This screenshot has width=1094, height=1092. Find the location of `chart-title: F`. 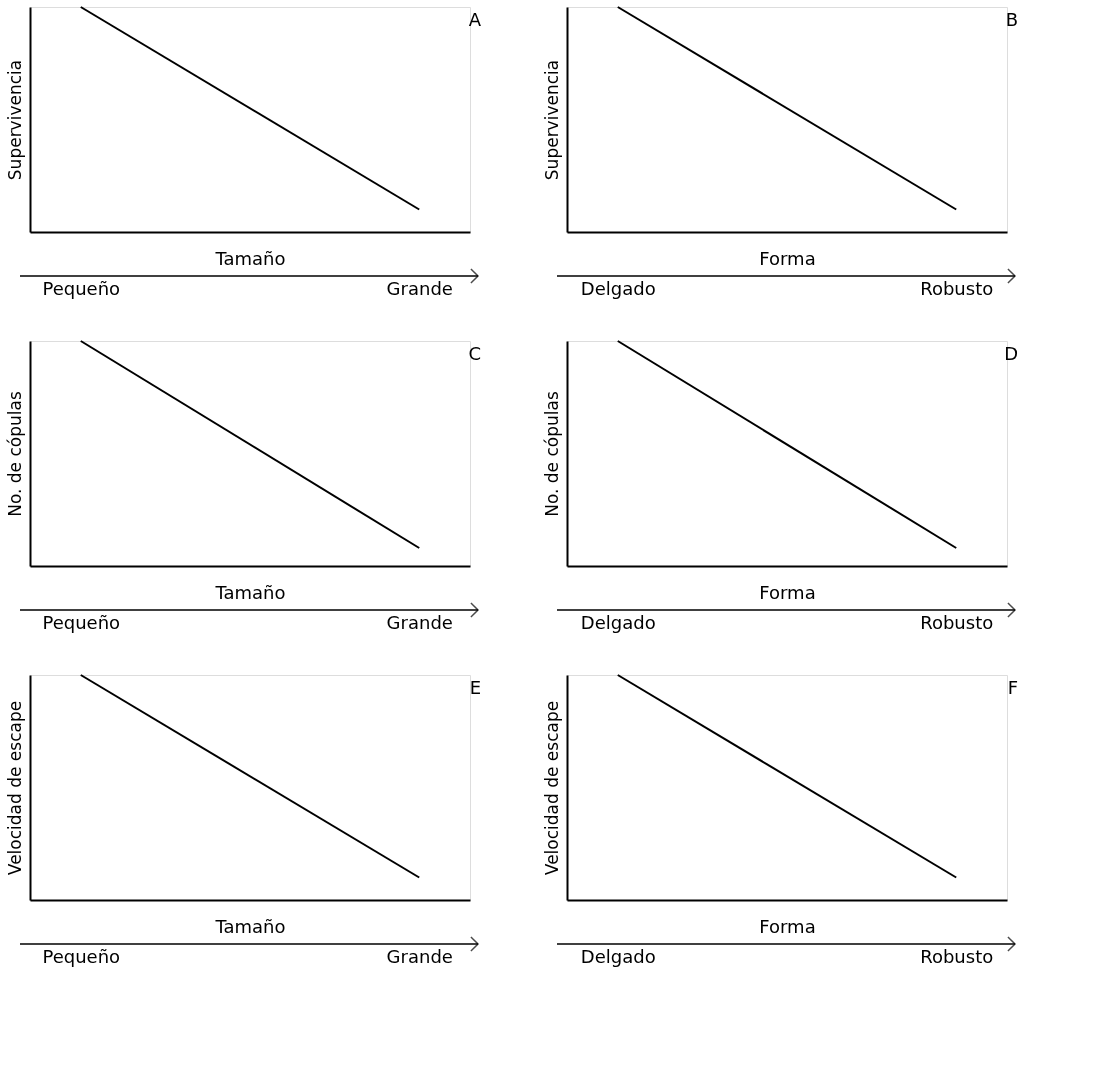

chart-title: F is located at coordinates (1012, 687).